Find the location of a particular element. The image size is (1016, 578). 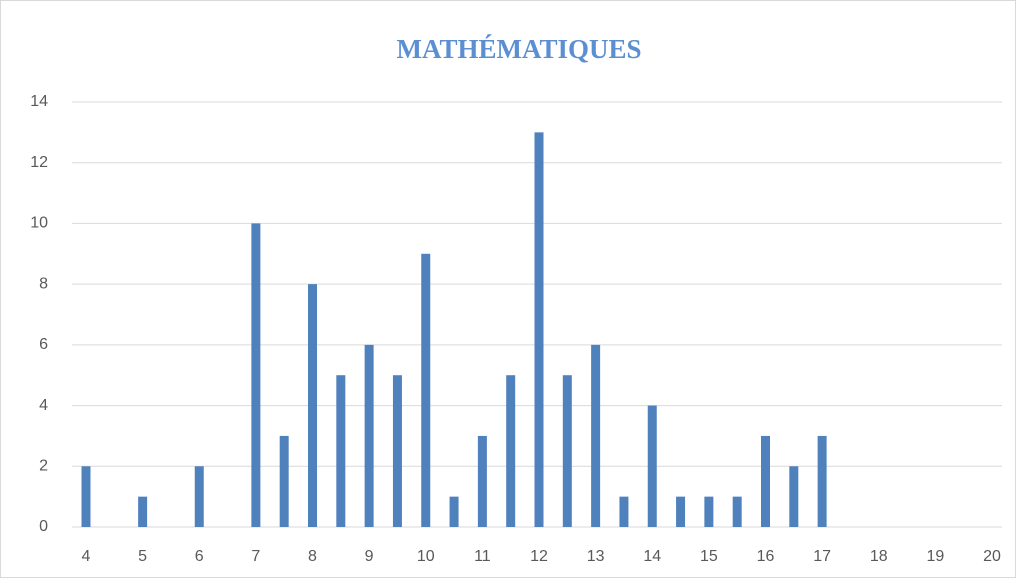

x-tick-label: 9 is located at coordinates (369, 556).